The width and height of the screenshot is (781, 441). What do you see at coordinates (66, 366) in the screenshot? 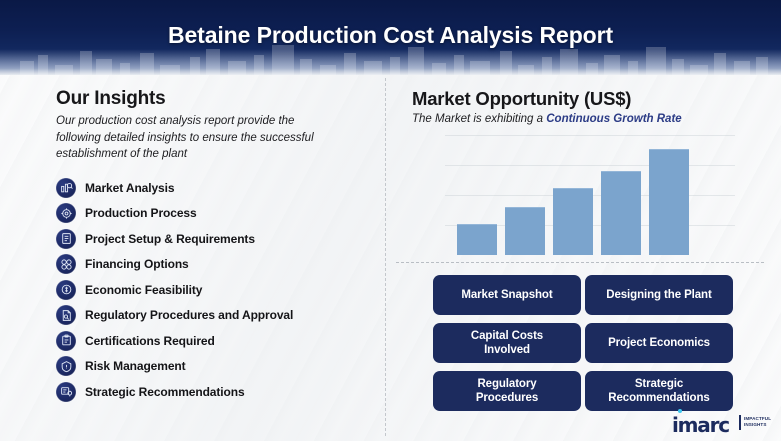
I see `risk-management-icon` at bounding box center [66, 366].